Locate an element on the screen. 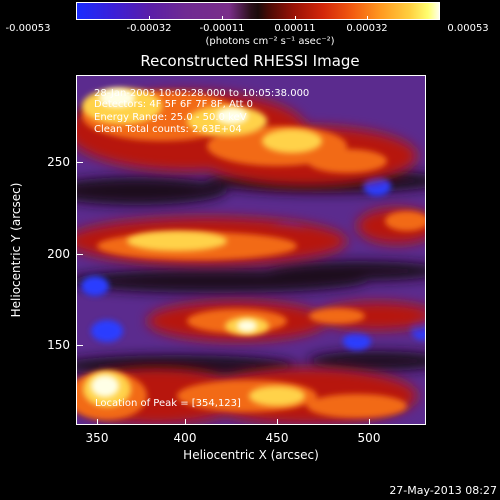 The width and height of the screenshot is (500, 500). observation-time: 28-Jan-2003 10:02:28.000 to 10:05:38.000 is located at coordinates (202, 93).